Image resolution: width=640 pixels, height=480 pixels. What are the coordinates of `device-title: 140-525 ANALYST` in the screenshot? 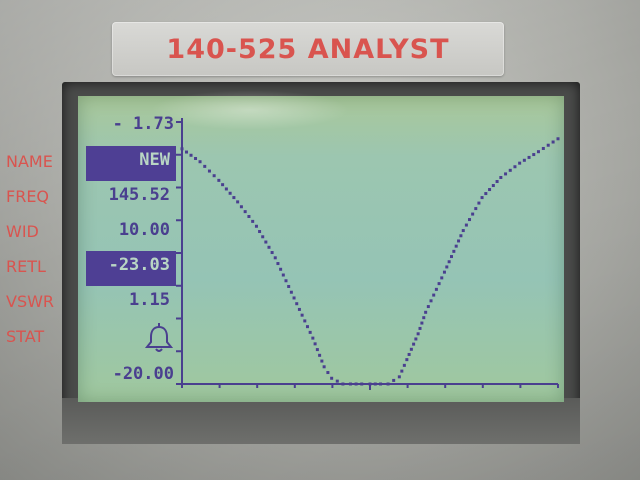 It's located at (308, 49).